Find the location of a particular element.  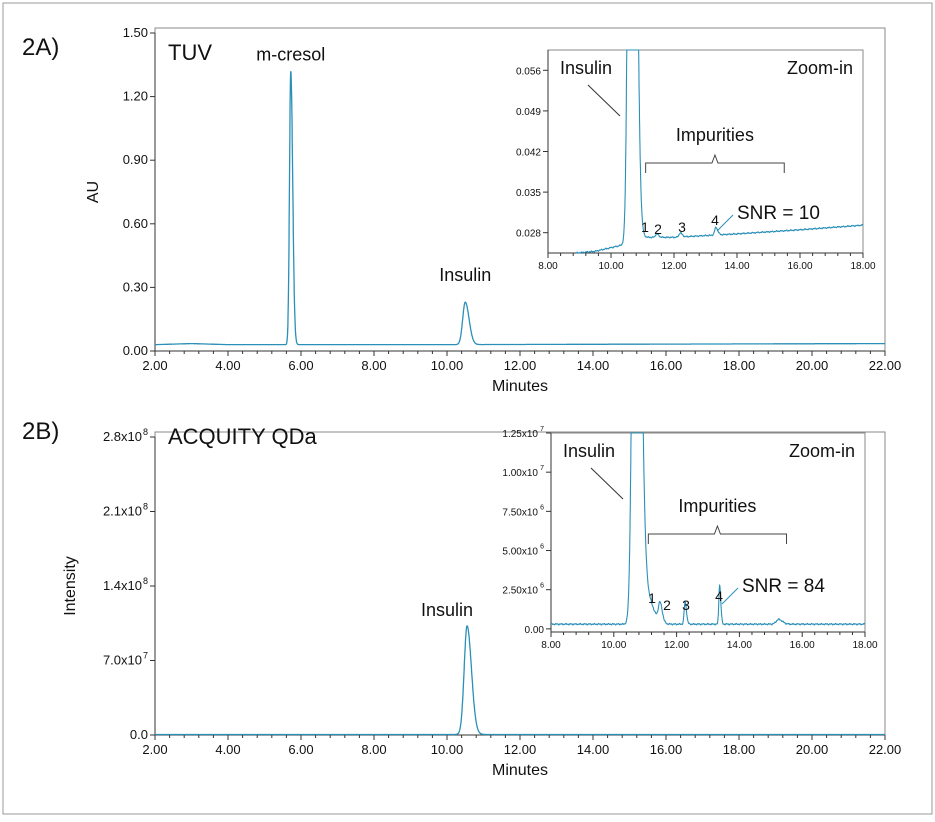

b-inset-x-tick-label: 18.00 is located at coordinates (864, 645).